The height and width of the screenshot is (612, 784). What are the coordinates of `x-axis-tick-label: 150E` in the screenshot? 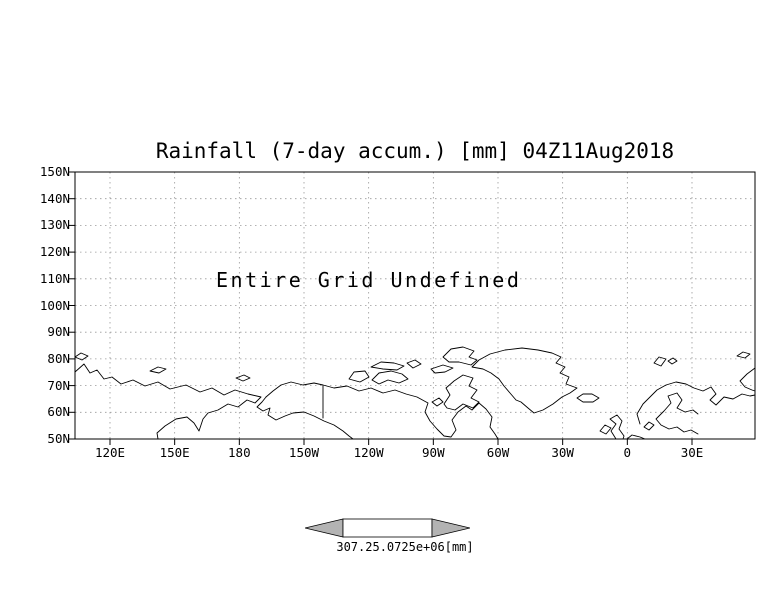 It's located at (174, 452).